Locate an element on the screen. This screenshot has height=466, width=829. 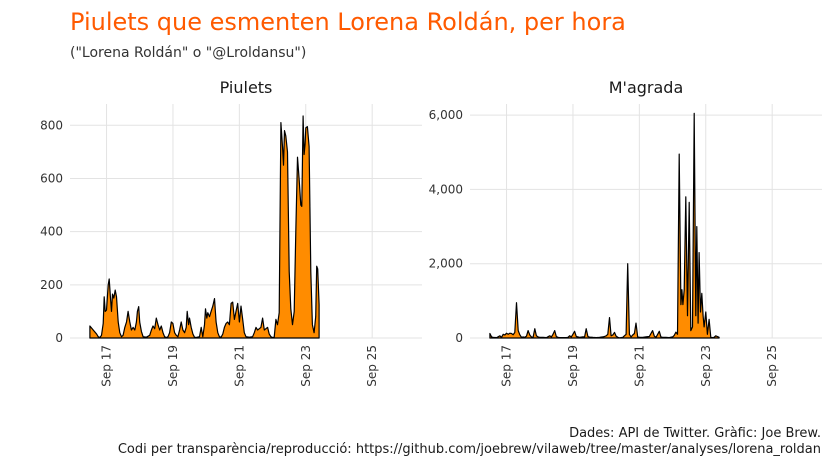
y-tick-label: 600 is located at coordinates (51, 178).